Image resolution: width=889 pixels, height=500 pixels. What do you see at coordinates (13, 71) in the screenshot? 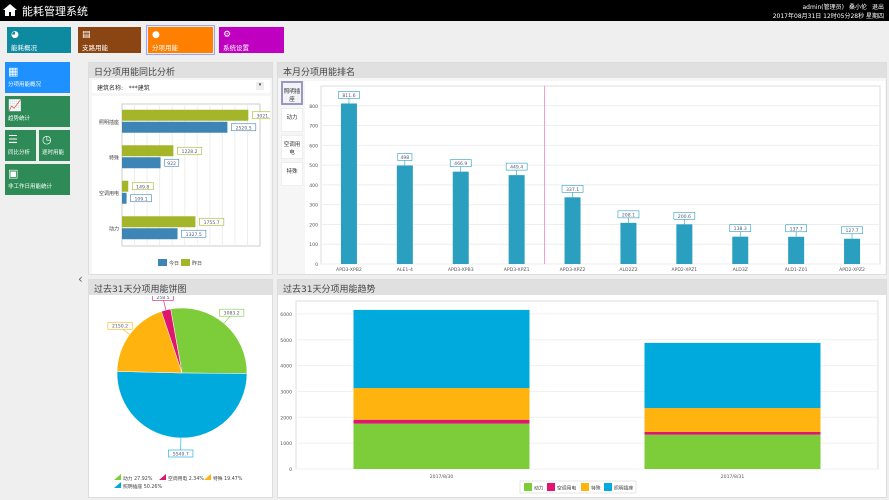
I see `book-icon: ▦` at bounding box center [13, 71].